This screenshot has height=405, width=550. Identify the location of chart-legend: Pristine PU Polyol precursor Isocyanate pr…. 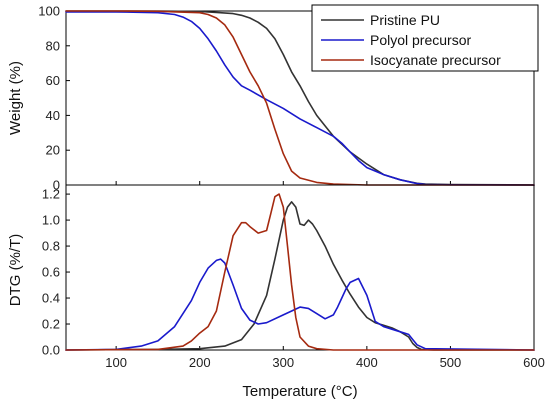
(425, 38).